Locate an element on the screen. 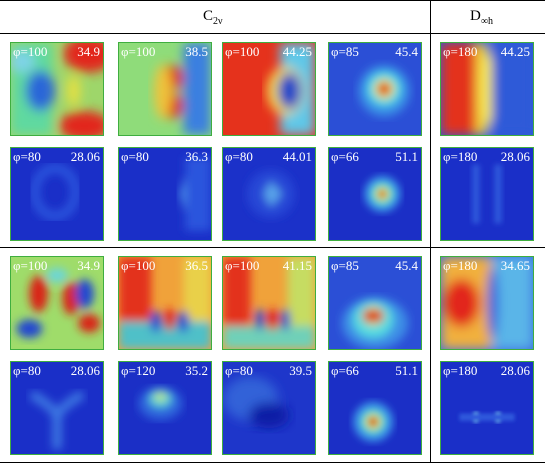 The width and height of the screenshot is (545, 463). panel-r2-c1: φ=80 28.06 is located at coordinates (57, 194).